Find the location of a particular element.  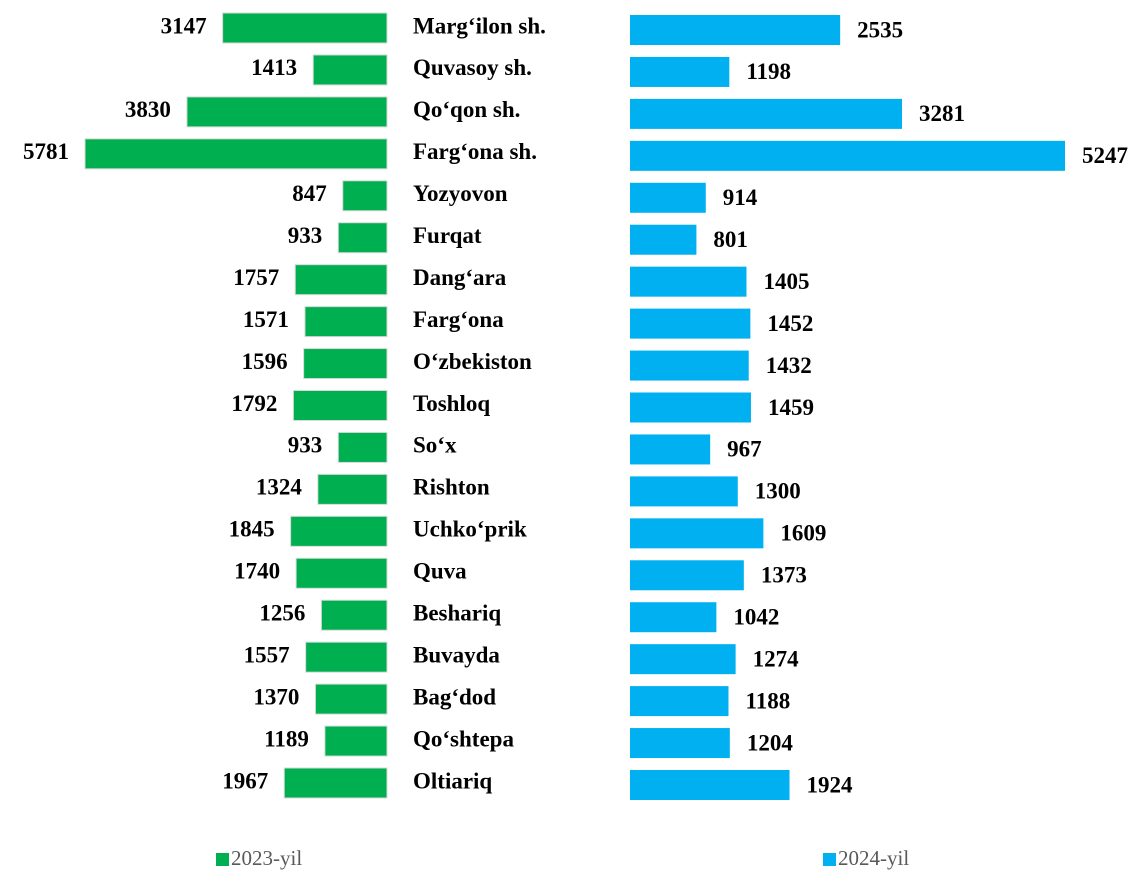

category-label: Quvasoy sh. is located at coordinates (472, 67).